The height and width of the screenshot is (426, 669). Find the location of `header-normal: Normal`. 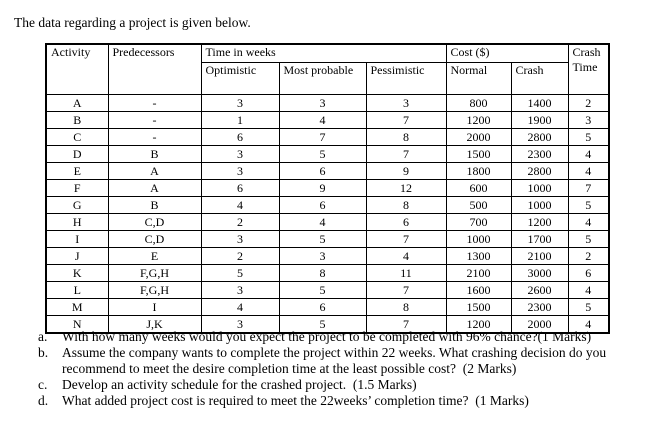

header-normal: Normal is located at coordinates (478, 78).